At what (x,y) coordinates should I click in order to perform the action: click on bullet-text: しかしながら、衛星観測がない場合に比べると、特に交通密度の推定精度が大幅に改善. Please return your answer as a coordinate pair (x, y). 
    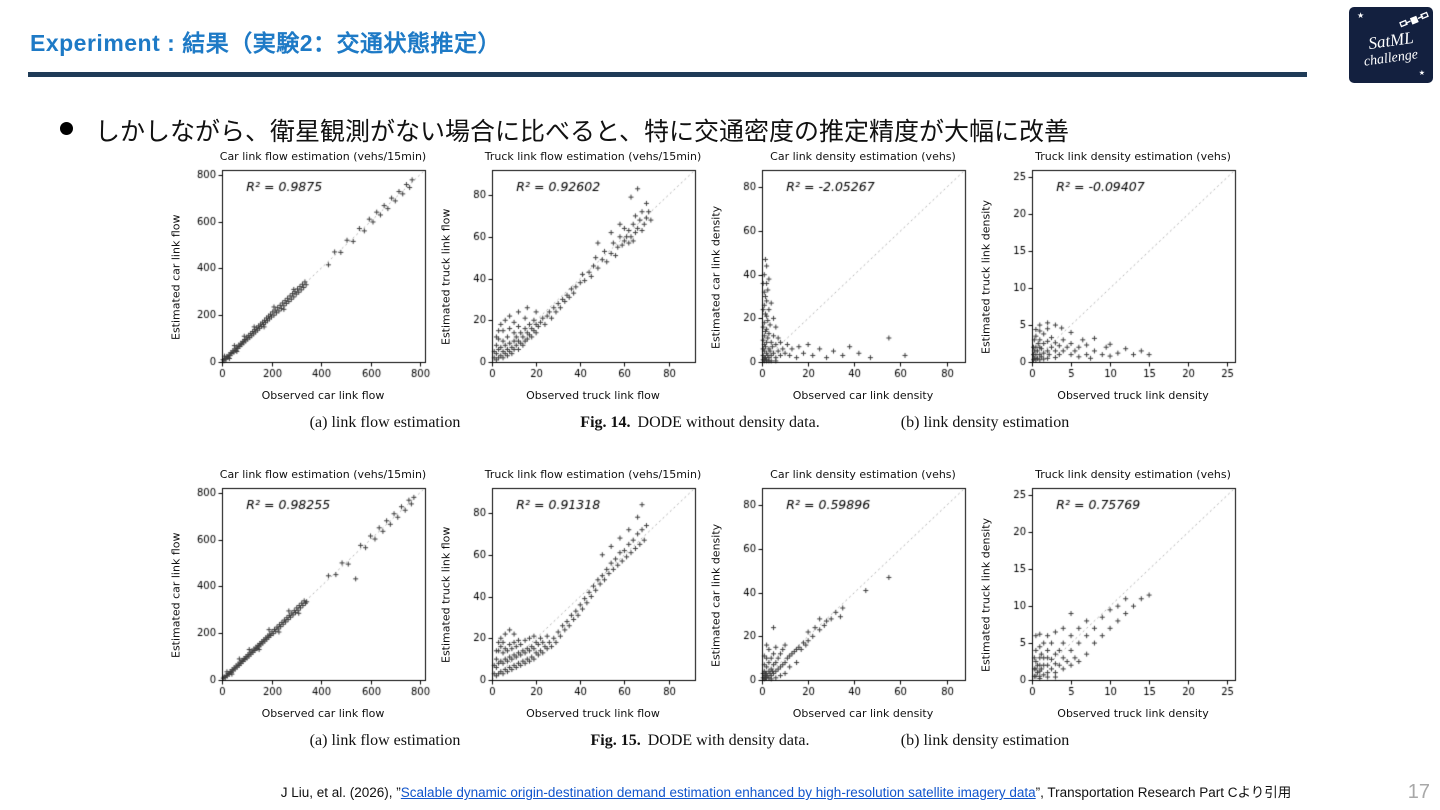
    Looking at the image, I should click on (582, 132).